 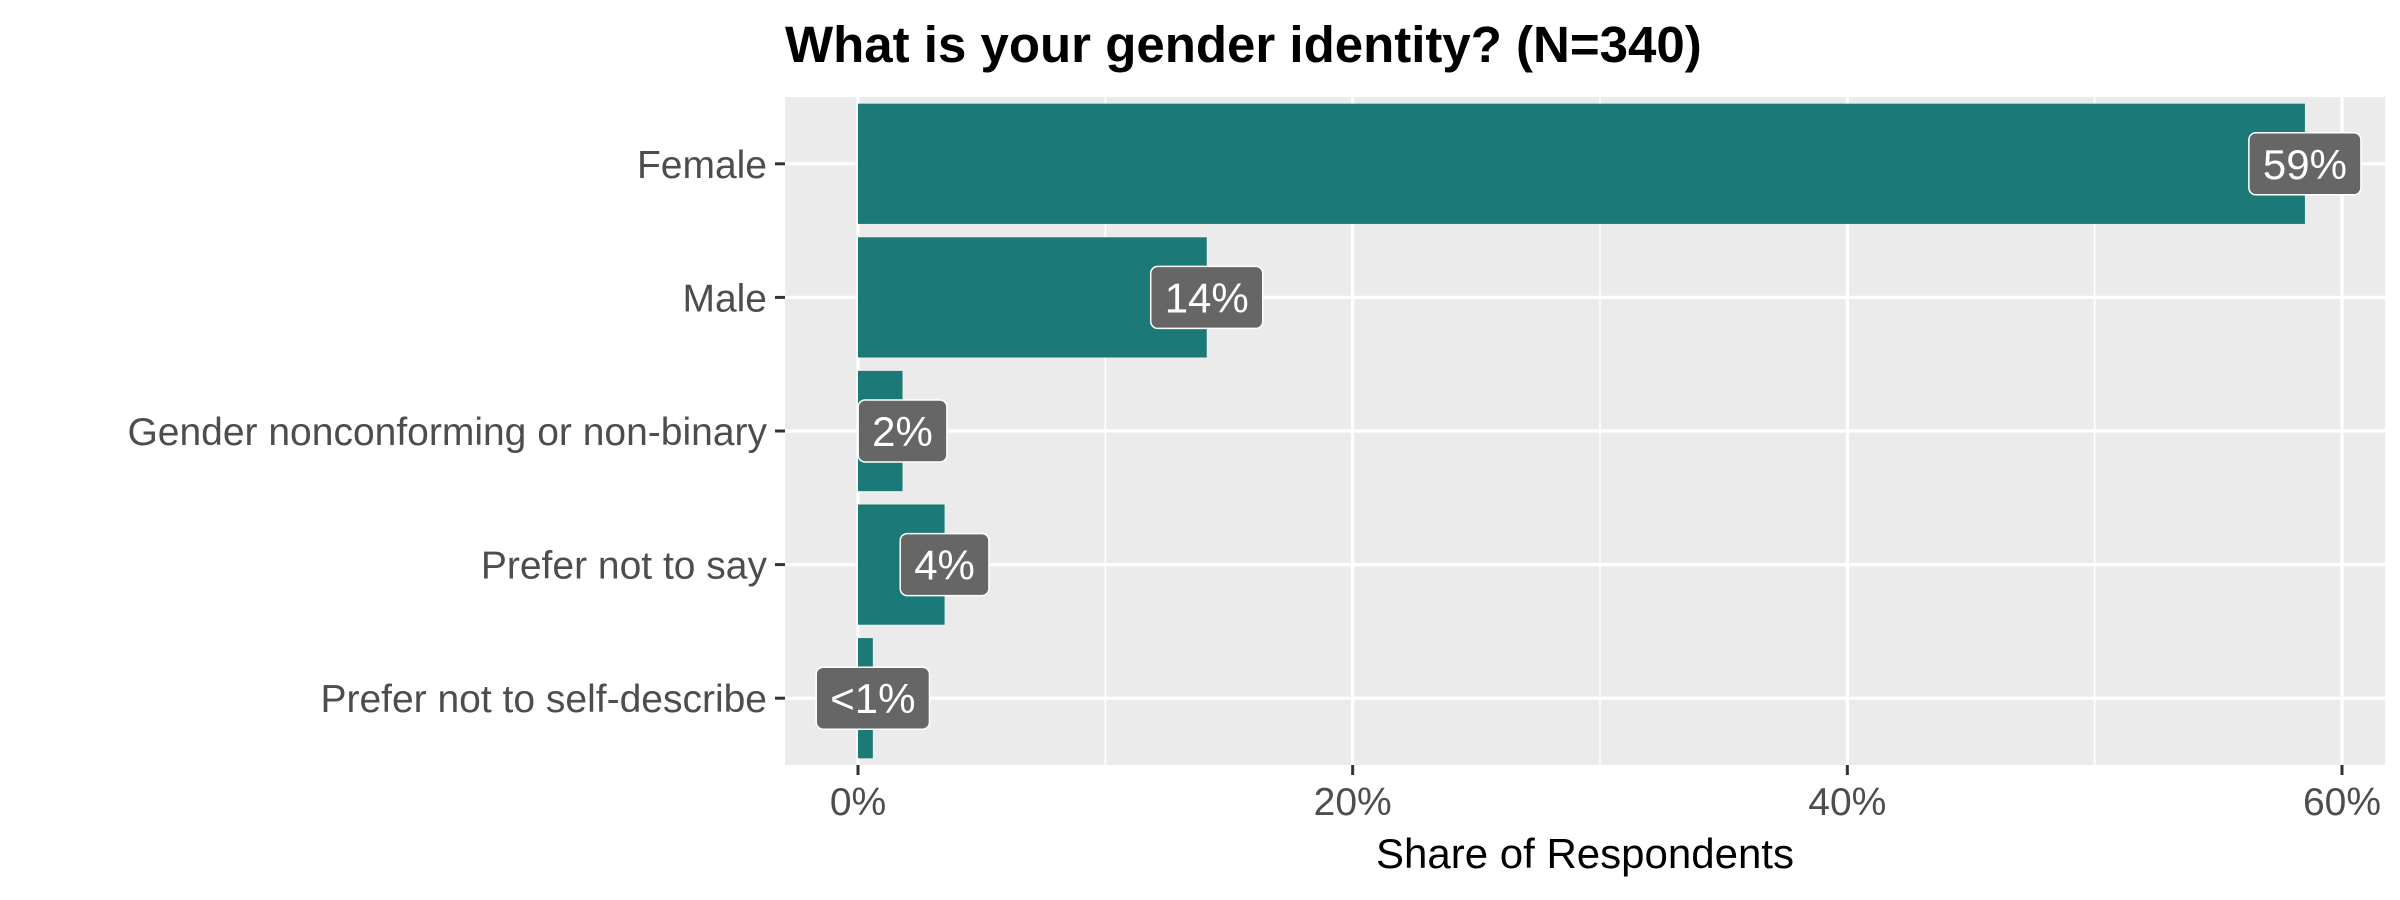 I want to click on data-label-text: 14%, so click(x=1207, y=297).